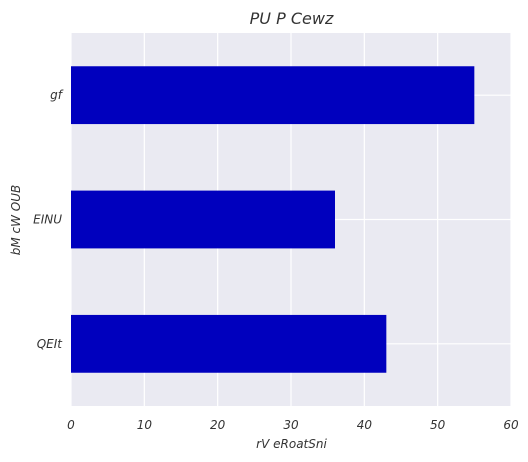 The height and width of the screenshot is (462, 528). Describe the element at coordinates (228, 344) in the screenshot. I see `bar-QEIt` at that location.